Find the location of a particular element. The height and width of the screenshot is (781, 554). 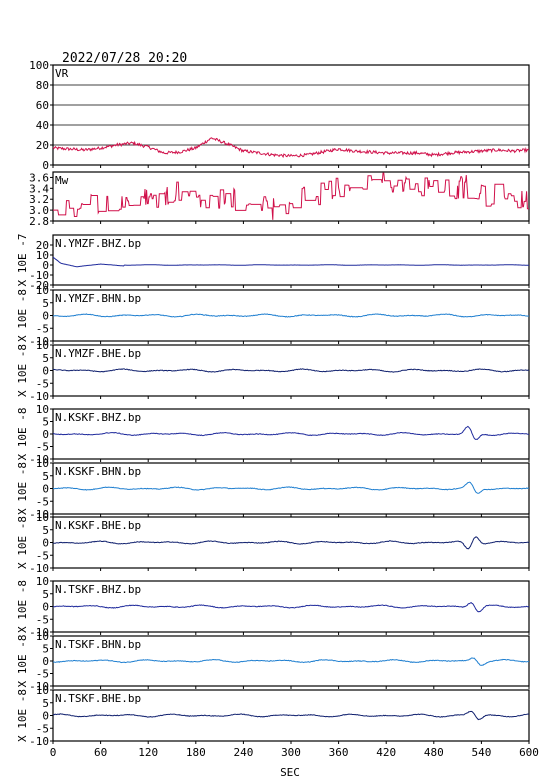

y-tick-label: 80 is located at coordinates (42, 85).